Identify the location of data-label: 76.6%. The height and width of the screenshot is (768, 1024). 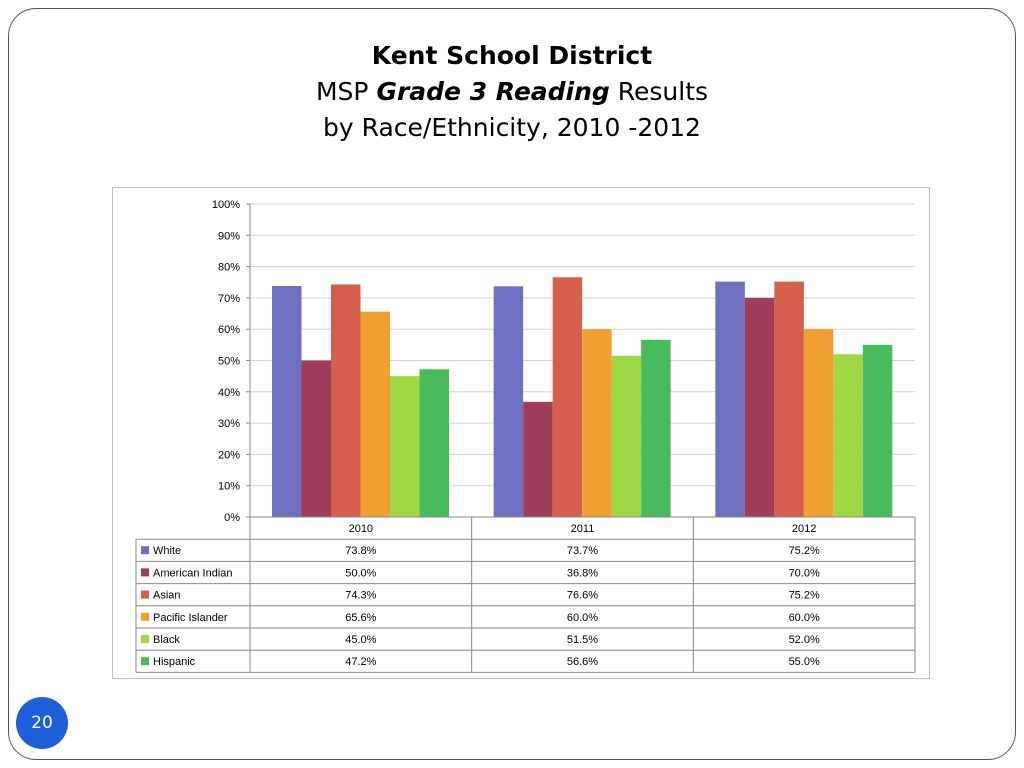
(582, 596).